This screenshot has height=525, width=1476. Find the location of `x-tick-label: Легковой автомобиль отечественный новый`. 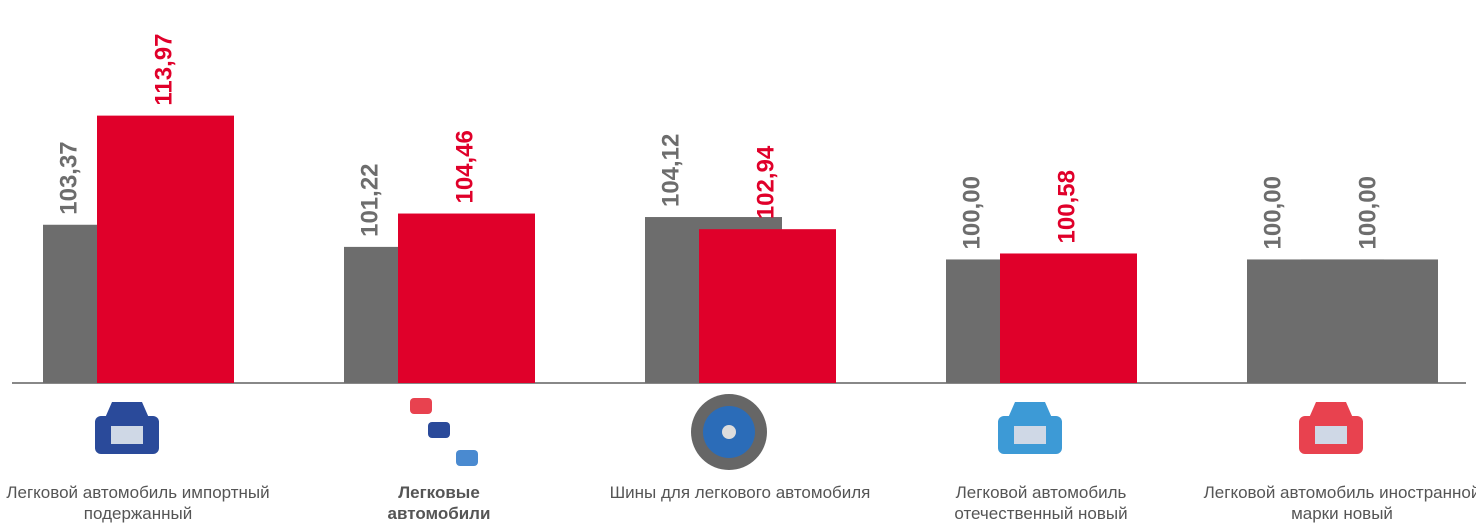

x-tick-label: Легковой автомобиль отечественный новый is located at coordinates (1041, 503).